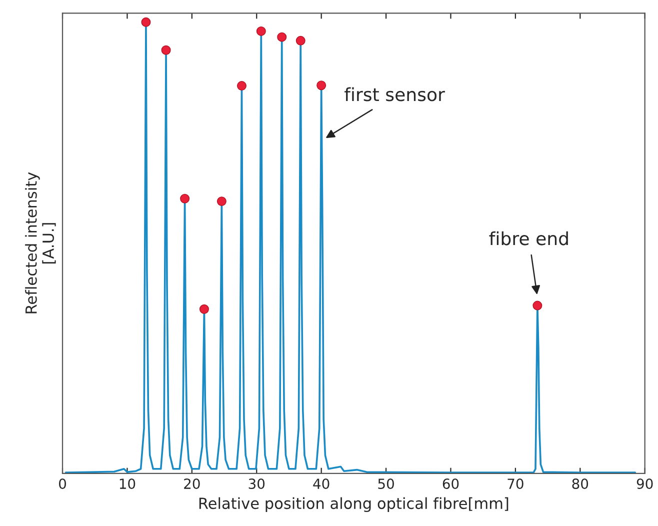  What do you see at coordinates (192, 484) in the screenshot?
I see `x-tick-label: 20` at bounding box center [192, 484].